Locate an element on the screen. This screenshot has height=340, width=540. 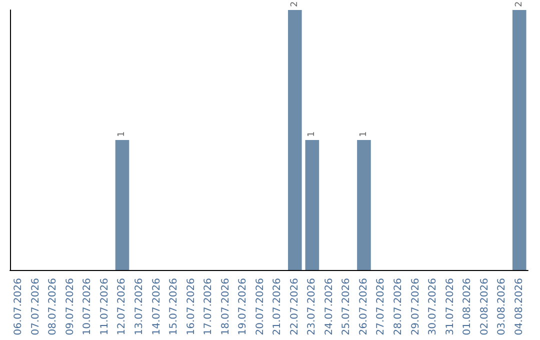
x-tick-label: 27.07.2026 is located at coordinates (381, 307).